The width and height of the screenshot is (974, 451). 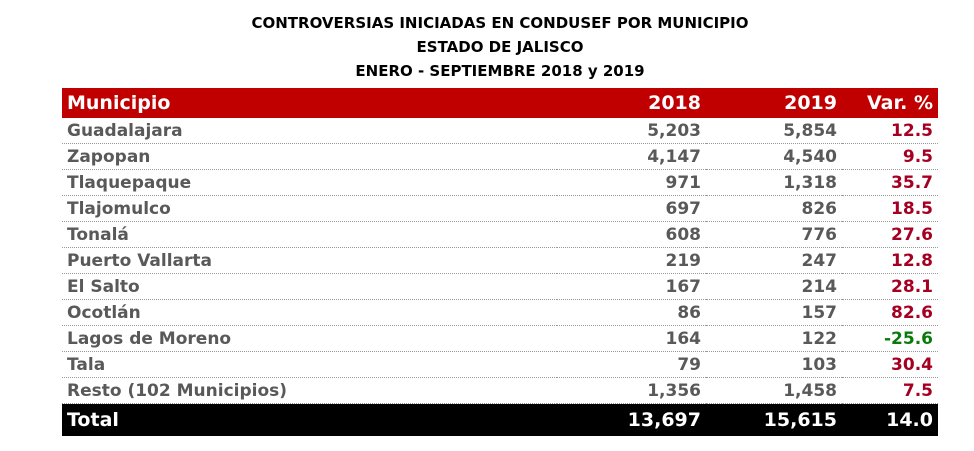 What do you see at coordinates (309, 261) in the screenshot?
I see `label-cell: Puerto Vallarta` at bounding box center [309, 261].